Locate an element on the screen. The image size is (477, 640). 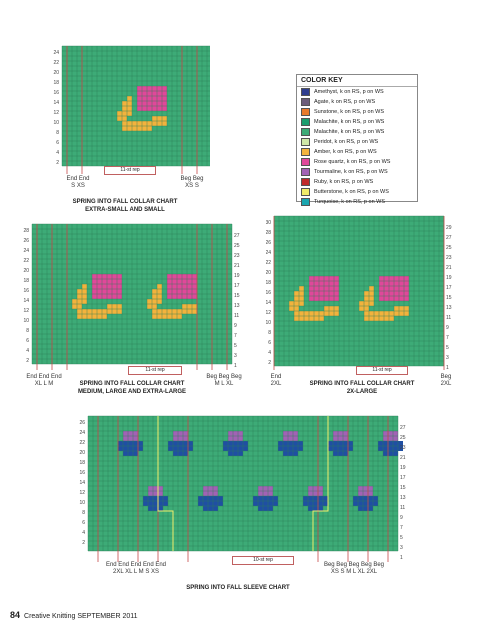
row-number: 9 is located at coordinates (235, 326).